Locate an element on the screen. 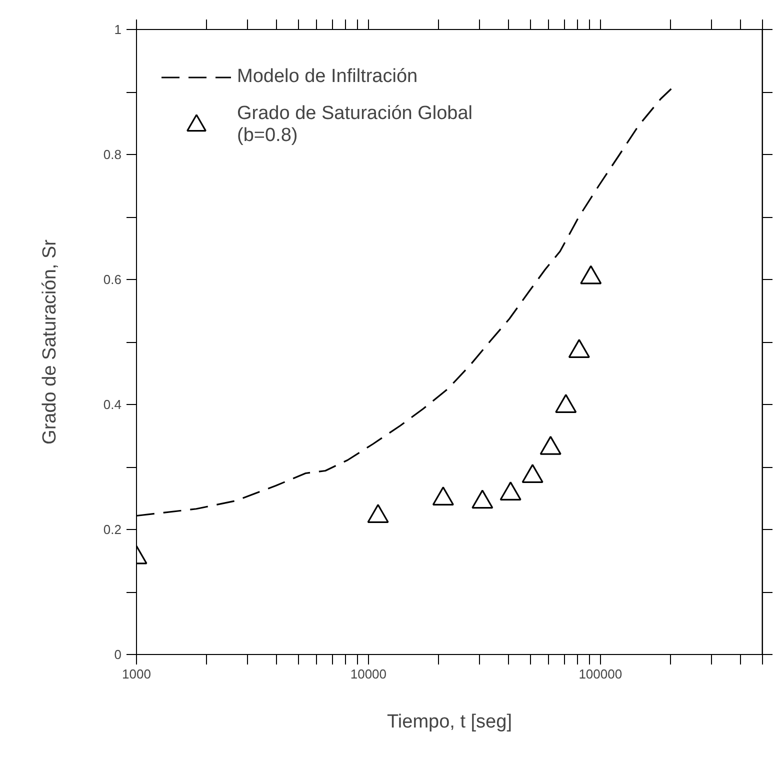 Image resolution: width=776 pixels, height=765 pixels. legend-label: Modelo de Infiltración is located at coordinates (327, 77).